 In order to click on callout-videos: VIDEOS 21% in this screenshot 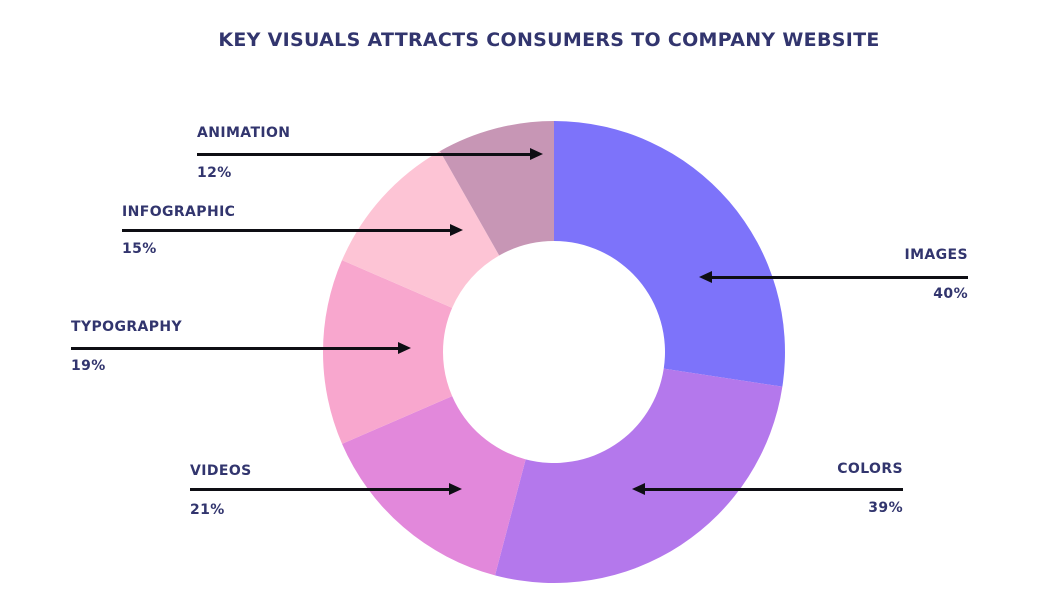, I will do `click(326, 491)`.